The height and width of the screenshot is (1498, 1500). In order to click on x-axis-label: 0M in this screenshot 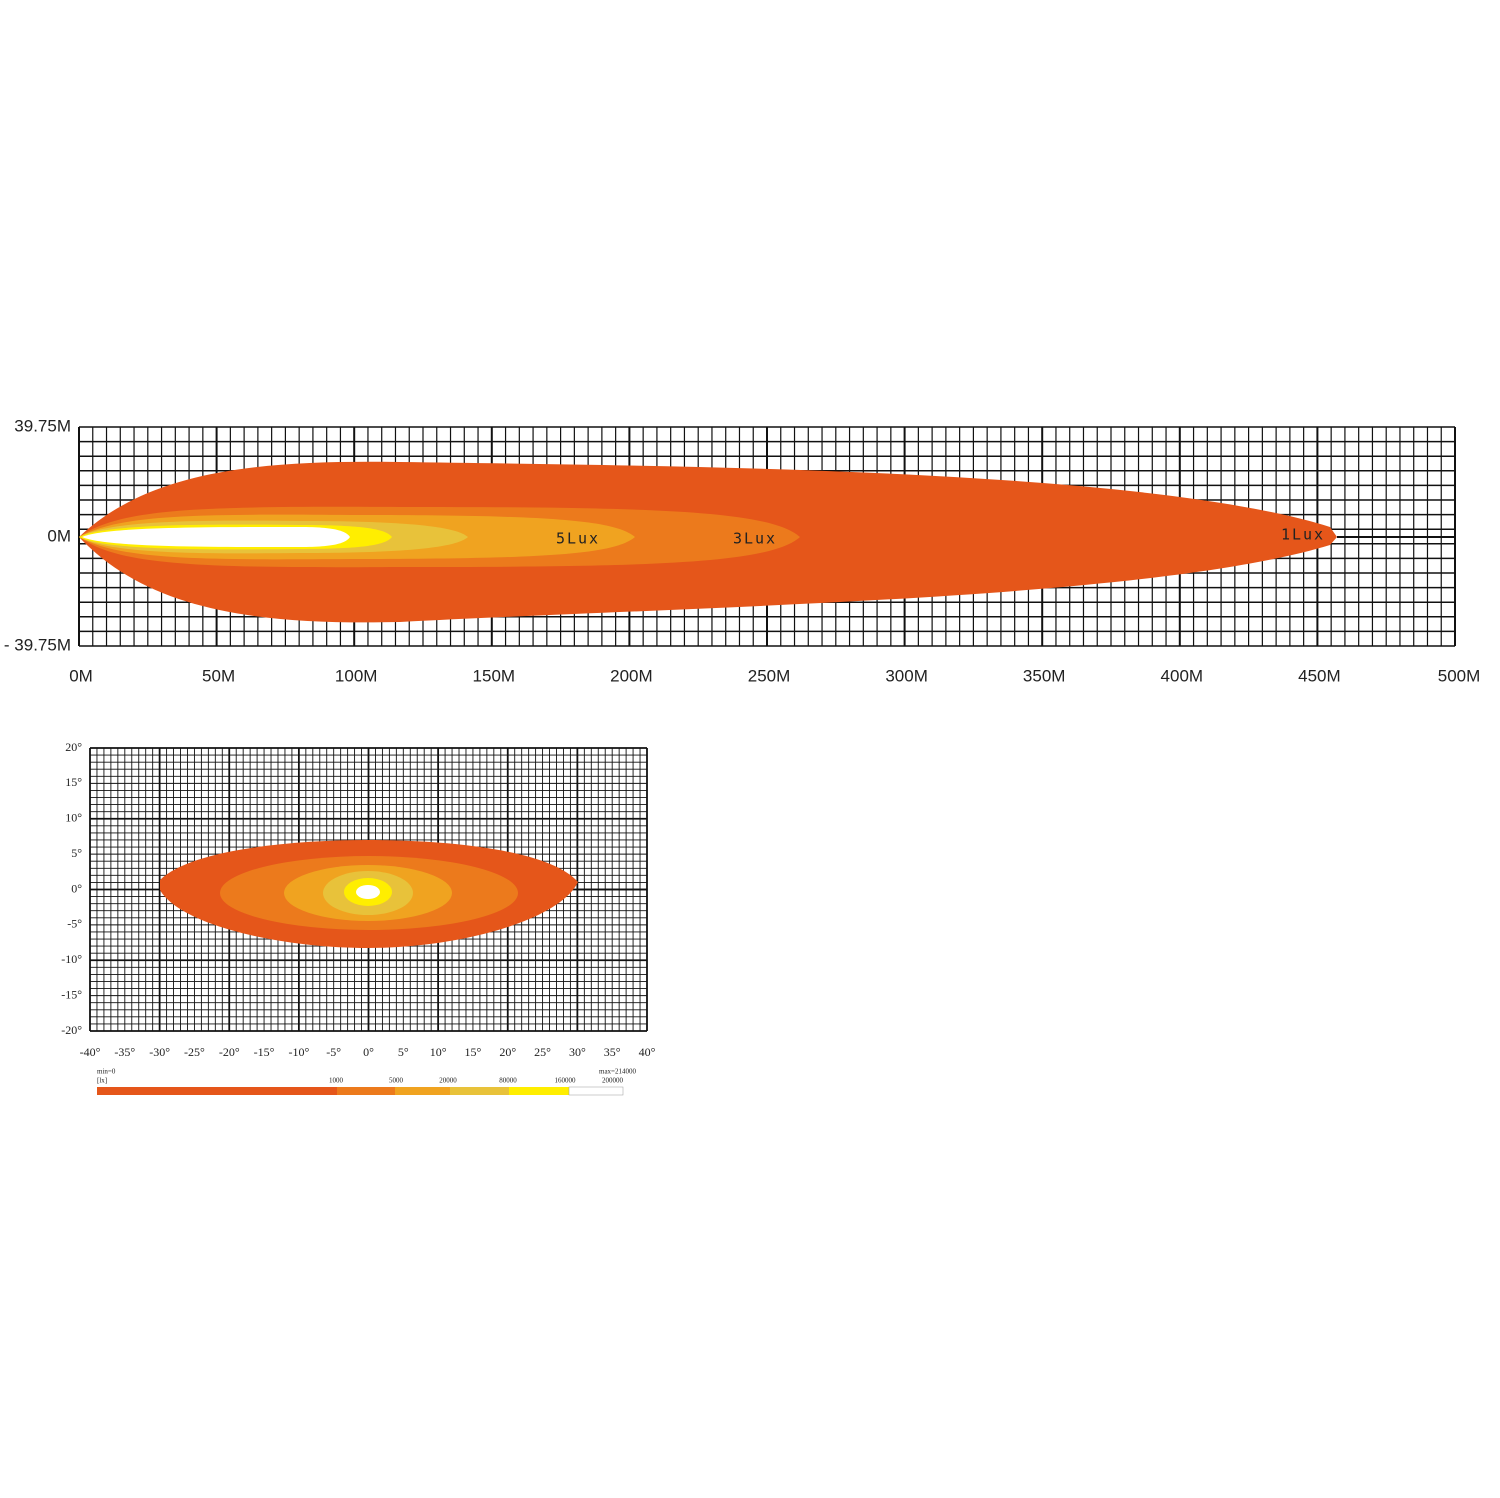, I will do `click(81, 675)`.